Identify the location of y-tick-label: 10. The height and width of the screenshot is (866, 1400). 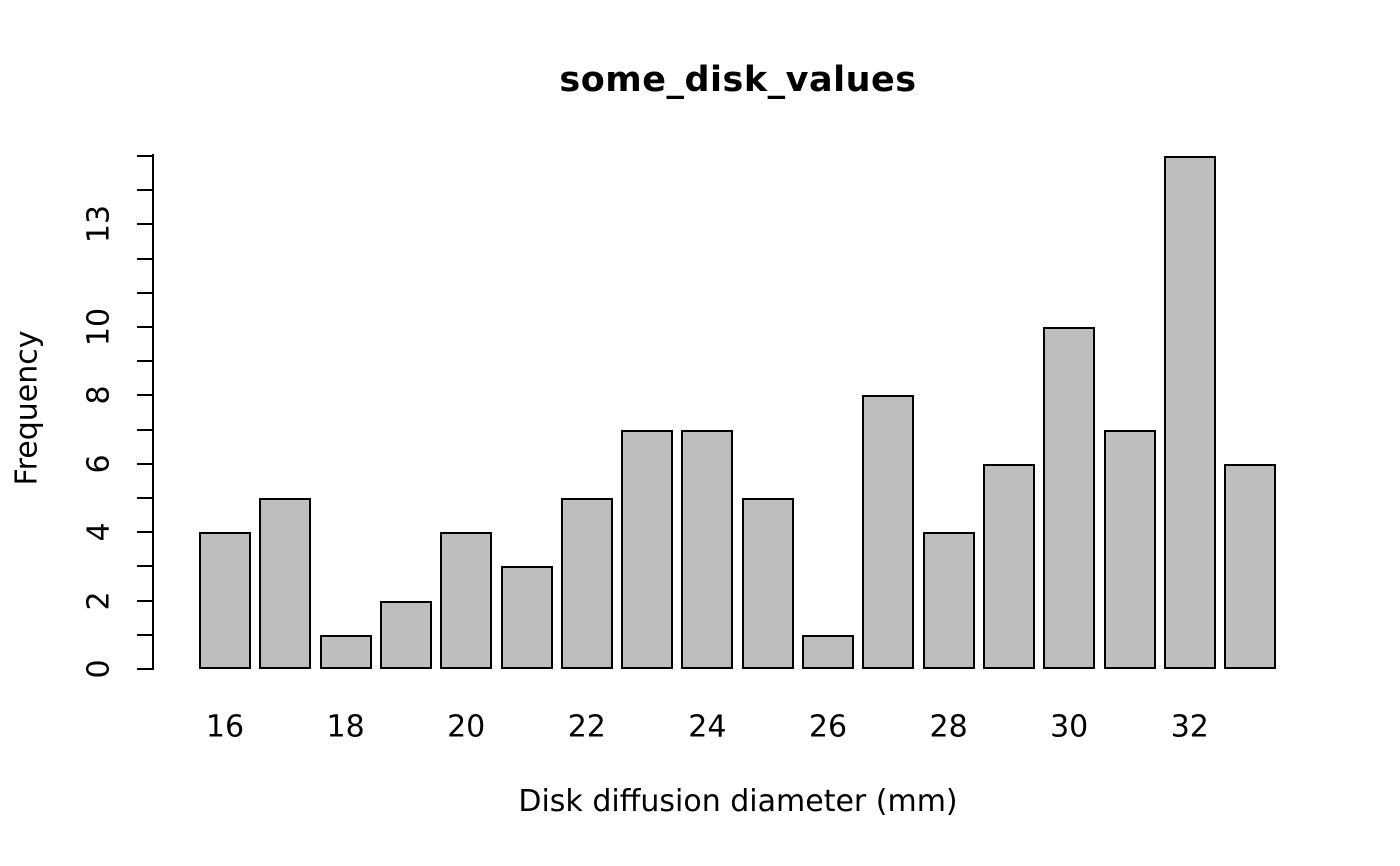
(99, 327).